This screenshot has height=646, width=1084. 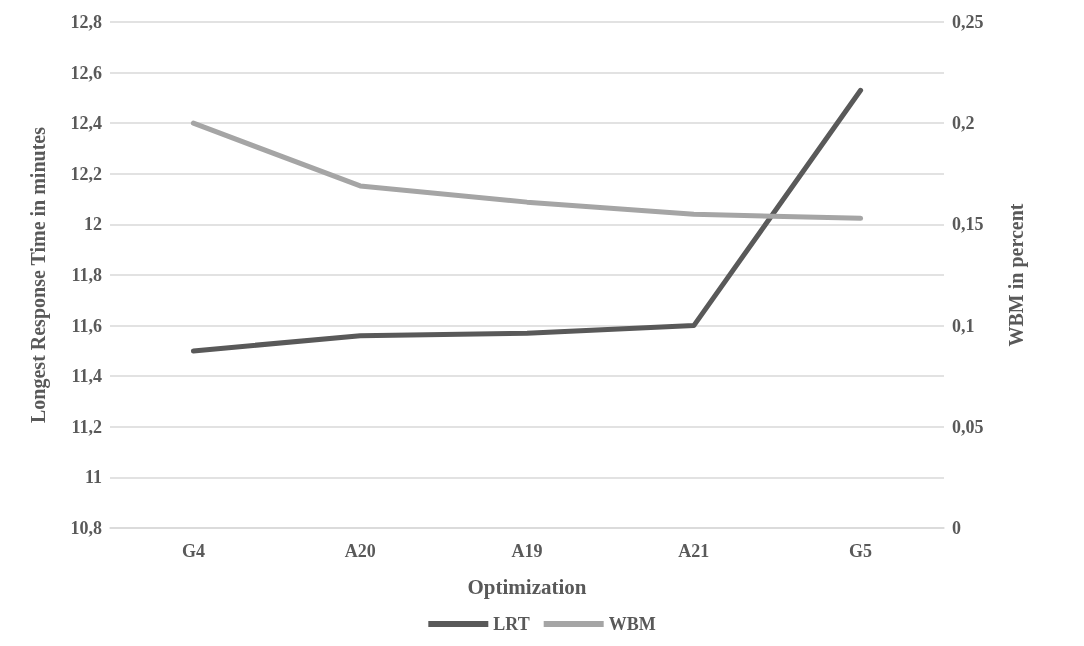 I want to click on y2-tick-label: 0,25, so click(x=968, y=22).